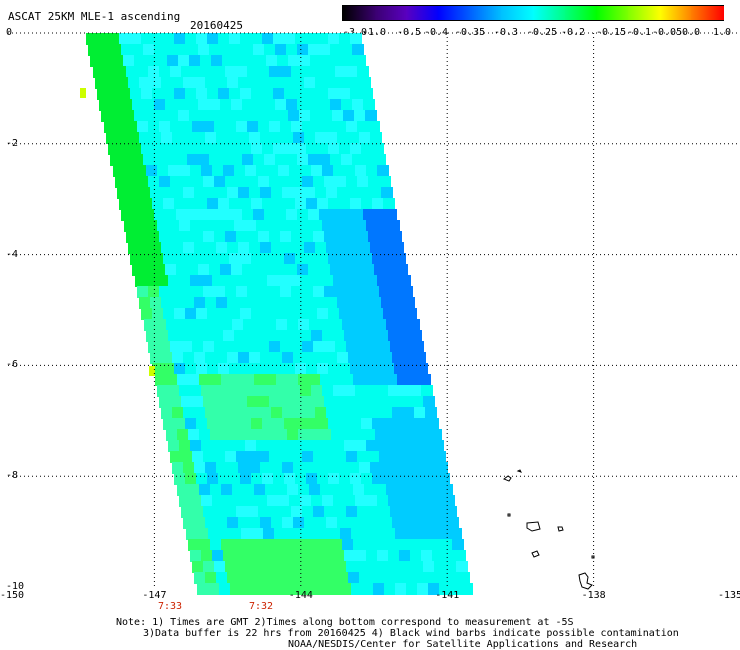  I want to click on color-scale-segment, so click(549, 13).